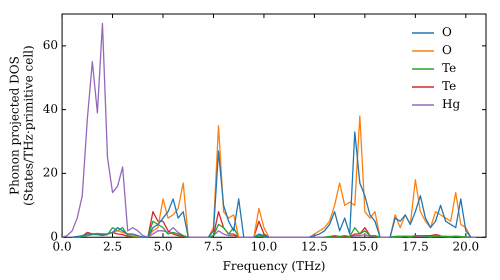 This screenshot has height=280, width=500. Describe the element at coordinates (21, 125) in the screenshot. I see `y-axis-title: Phonon projected DOS (States/THz·primitive cell)` at that location.